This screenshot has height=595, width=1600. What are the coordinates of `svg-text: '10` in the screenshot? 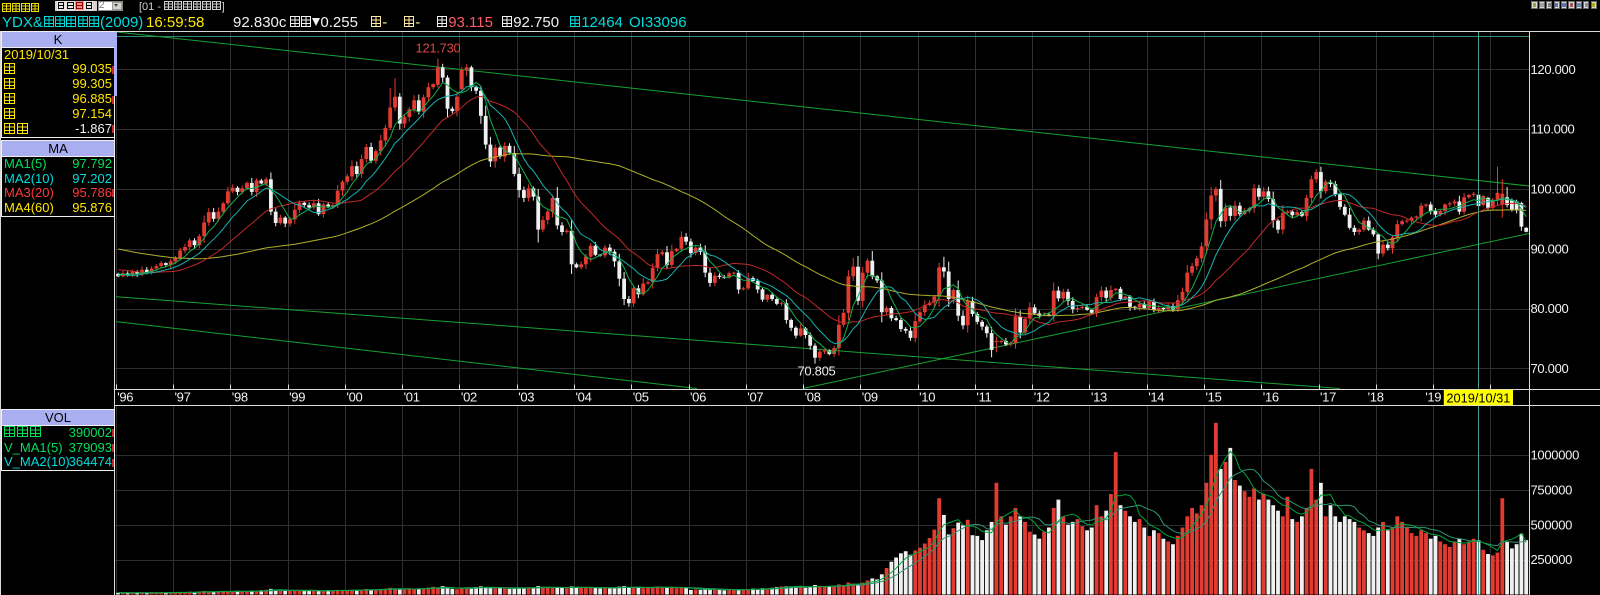 It's located at (927, 397).